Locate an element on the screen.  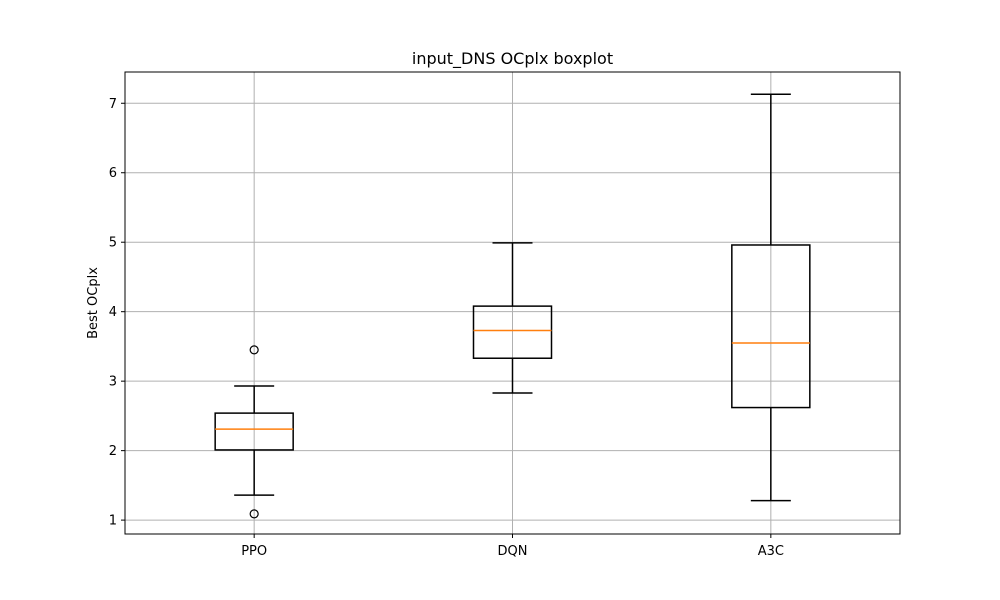
x-tick-label: A3C is located at coordinates (771, 551).